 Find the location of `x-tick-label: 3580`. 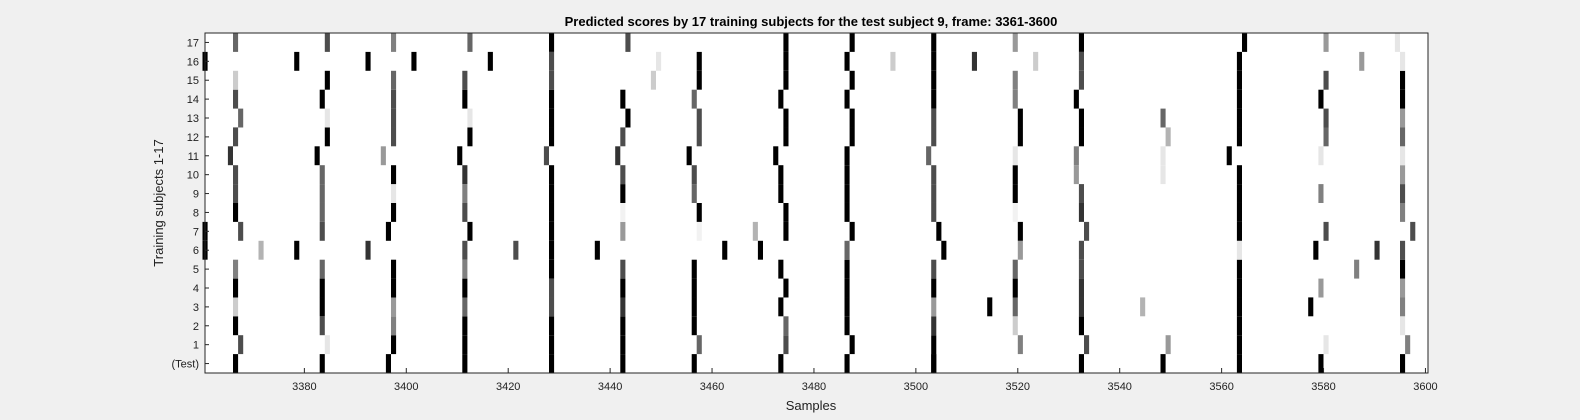

x-tick-label: 3580 is located at coordinates (1323, 387).